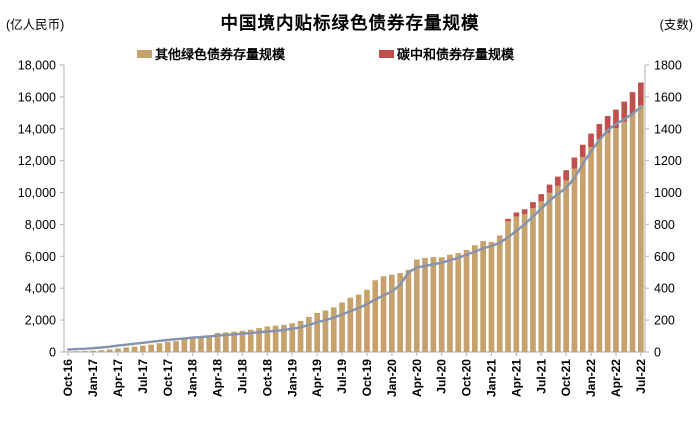  I want to click on svg-text: Jan-20, so click(392, 378).